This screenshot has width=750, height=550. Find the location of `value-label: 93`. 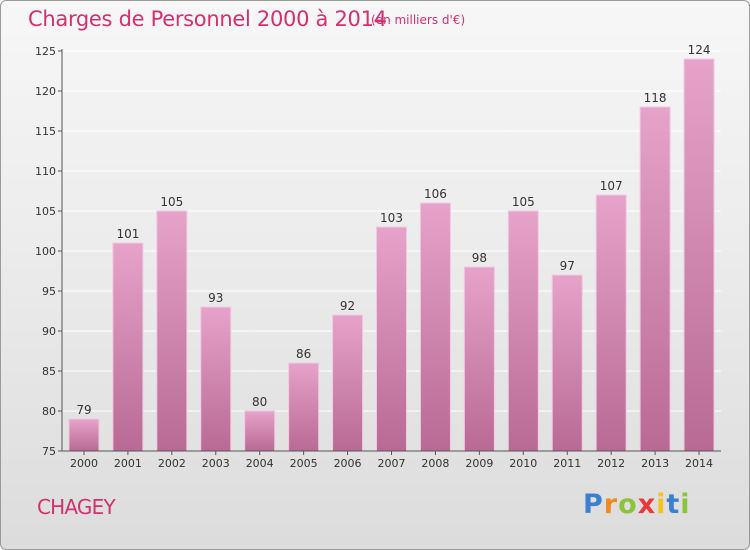

value-label: 93 is located at coordinates (215, 298).